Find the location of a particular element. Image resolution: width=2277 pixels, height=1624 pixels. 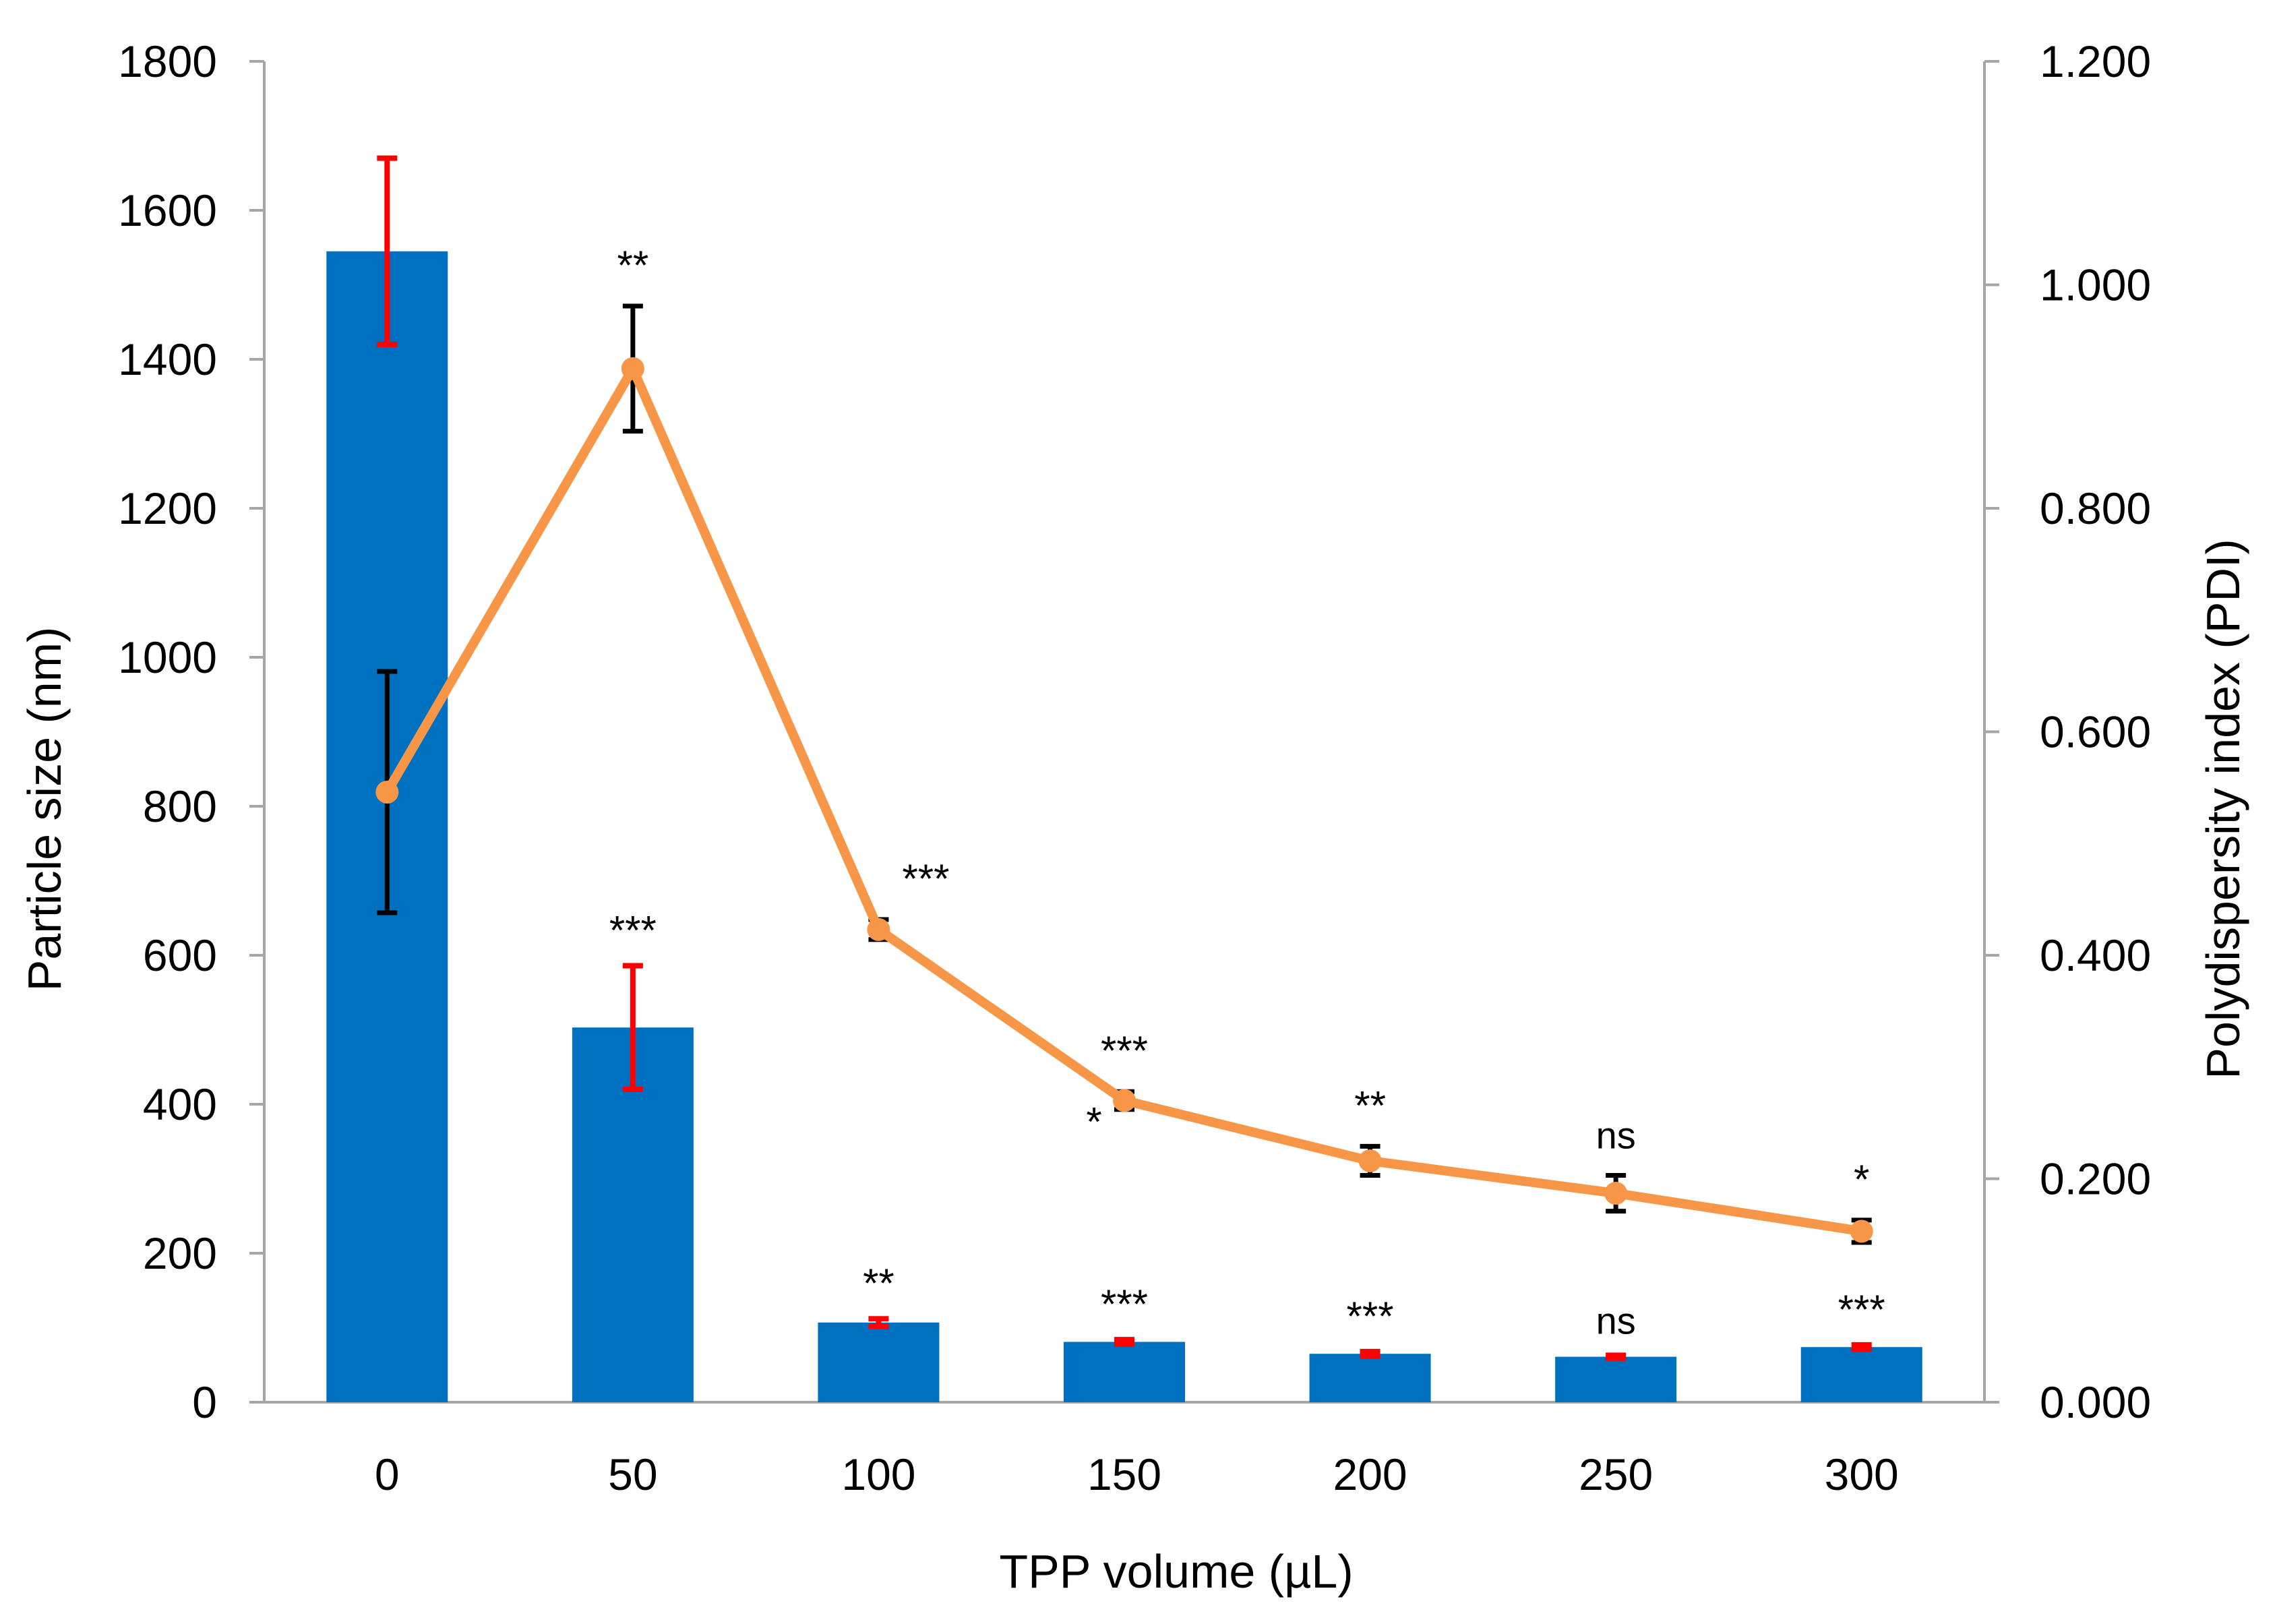

y-right-tick-label: 0.000 is located at coordinates (2095, 1402).